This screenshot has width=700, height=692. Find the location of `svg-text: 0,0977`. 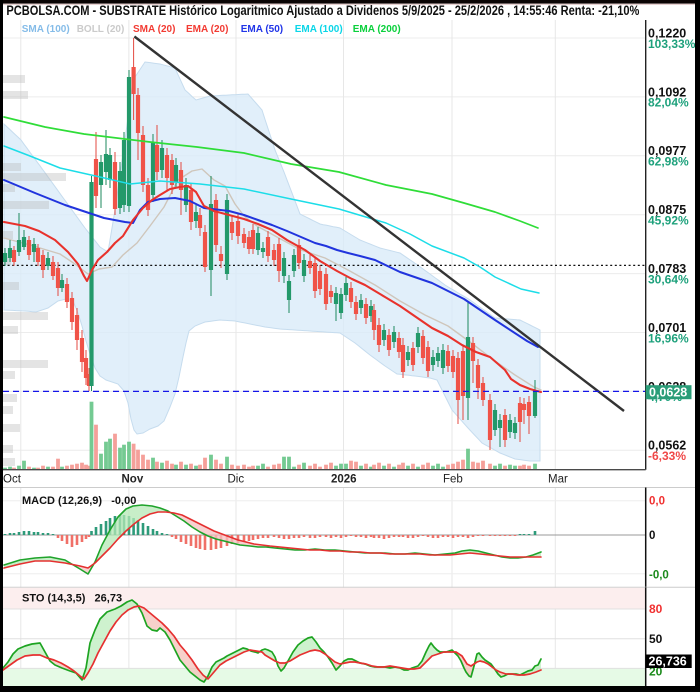

svg-text: 0,0977 is located at coordinates (667, 151).